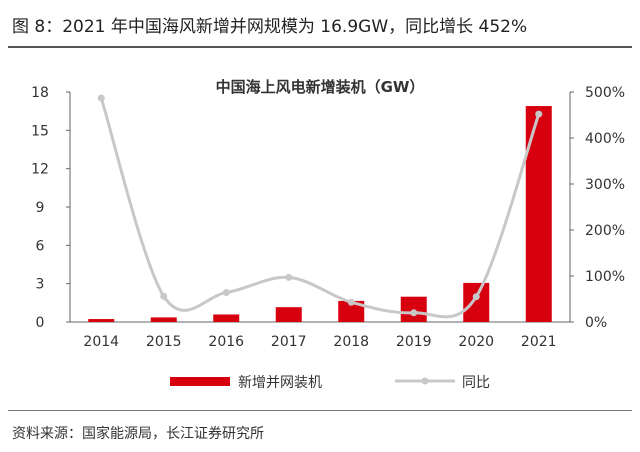 The image size is (640, 452). Describe the element at coordinates (270, 27) in the screenshot. I see `figure-title: 图 8：2021 年中国海风新增并网规模为 16.9GW，同比增长 452%` at that location.